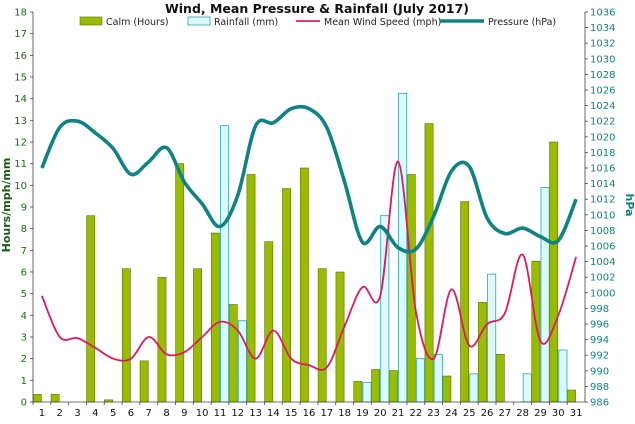 This screenshot has height=424, width=635. What do you see at coordinates (91, 21) in the screenshot?
I see `legend-swatch-calm` at bounding box center [91, 21].